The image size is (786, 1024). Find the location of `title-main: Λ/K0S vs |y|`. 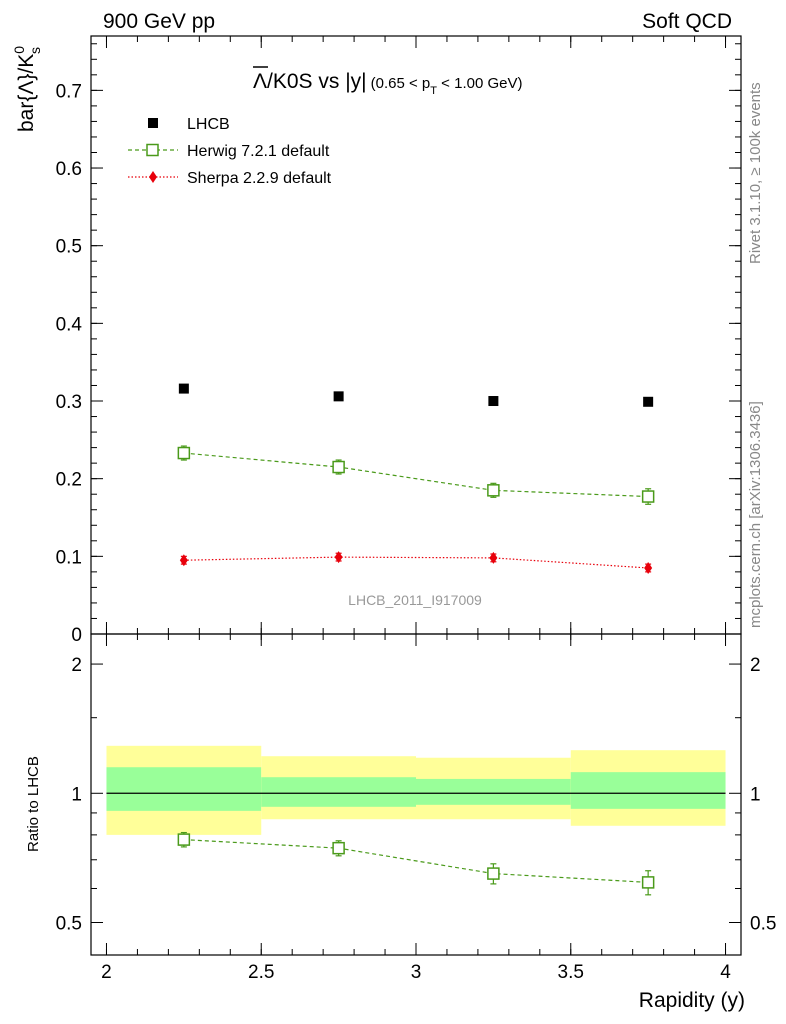

title-main: Λ/K0S vs |y| is located at coordinates (310, 81).